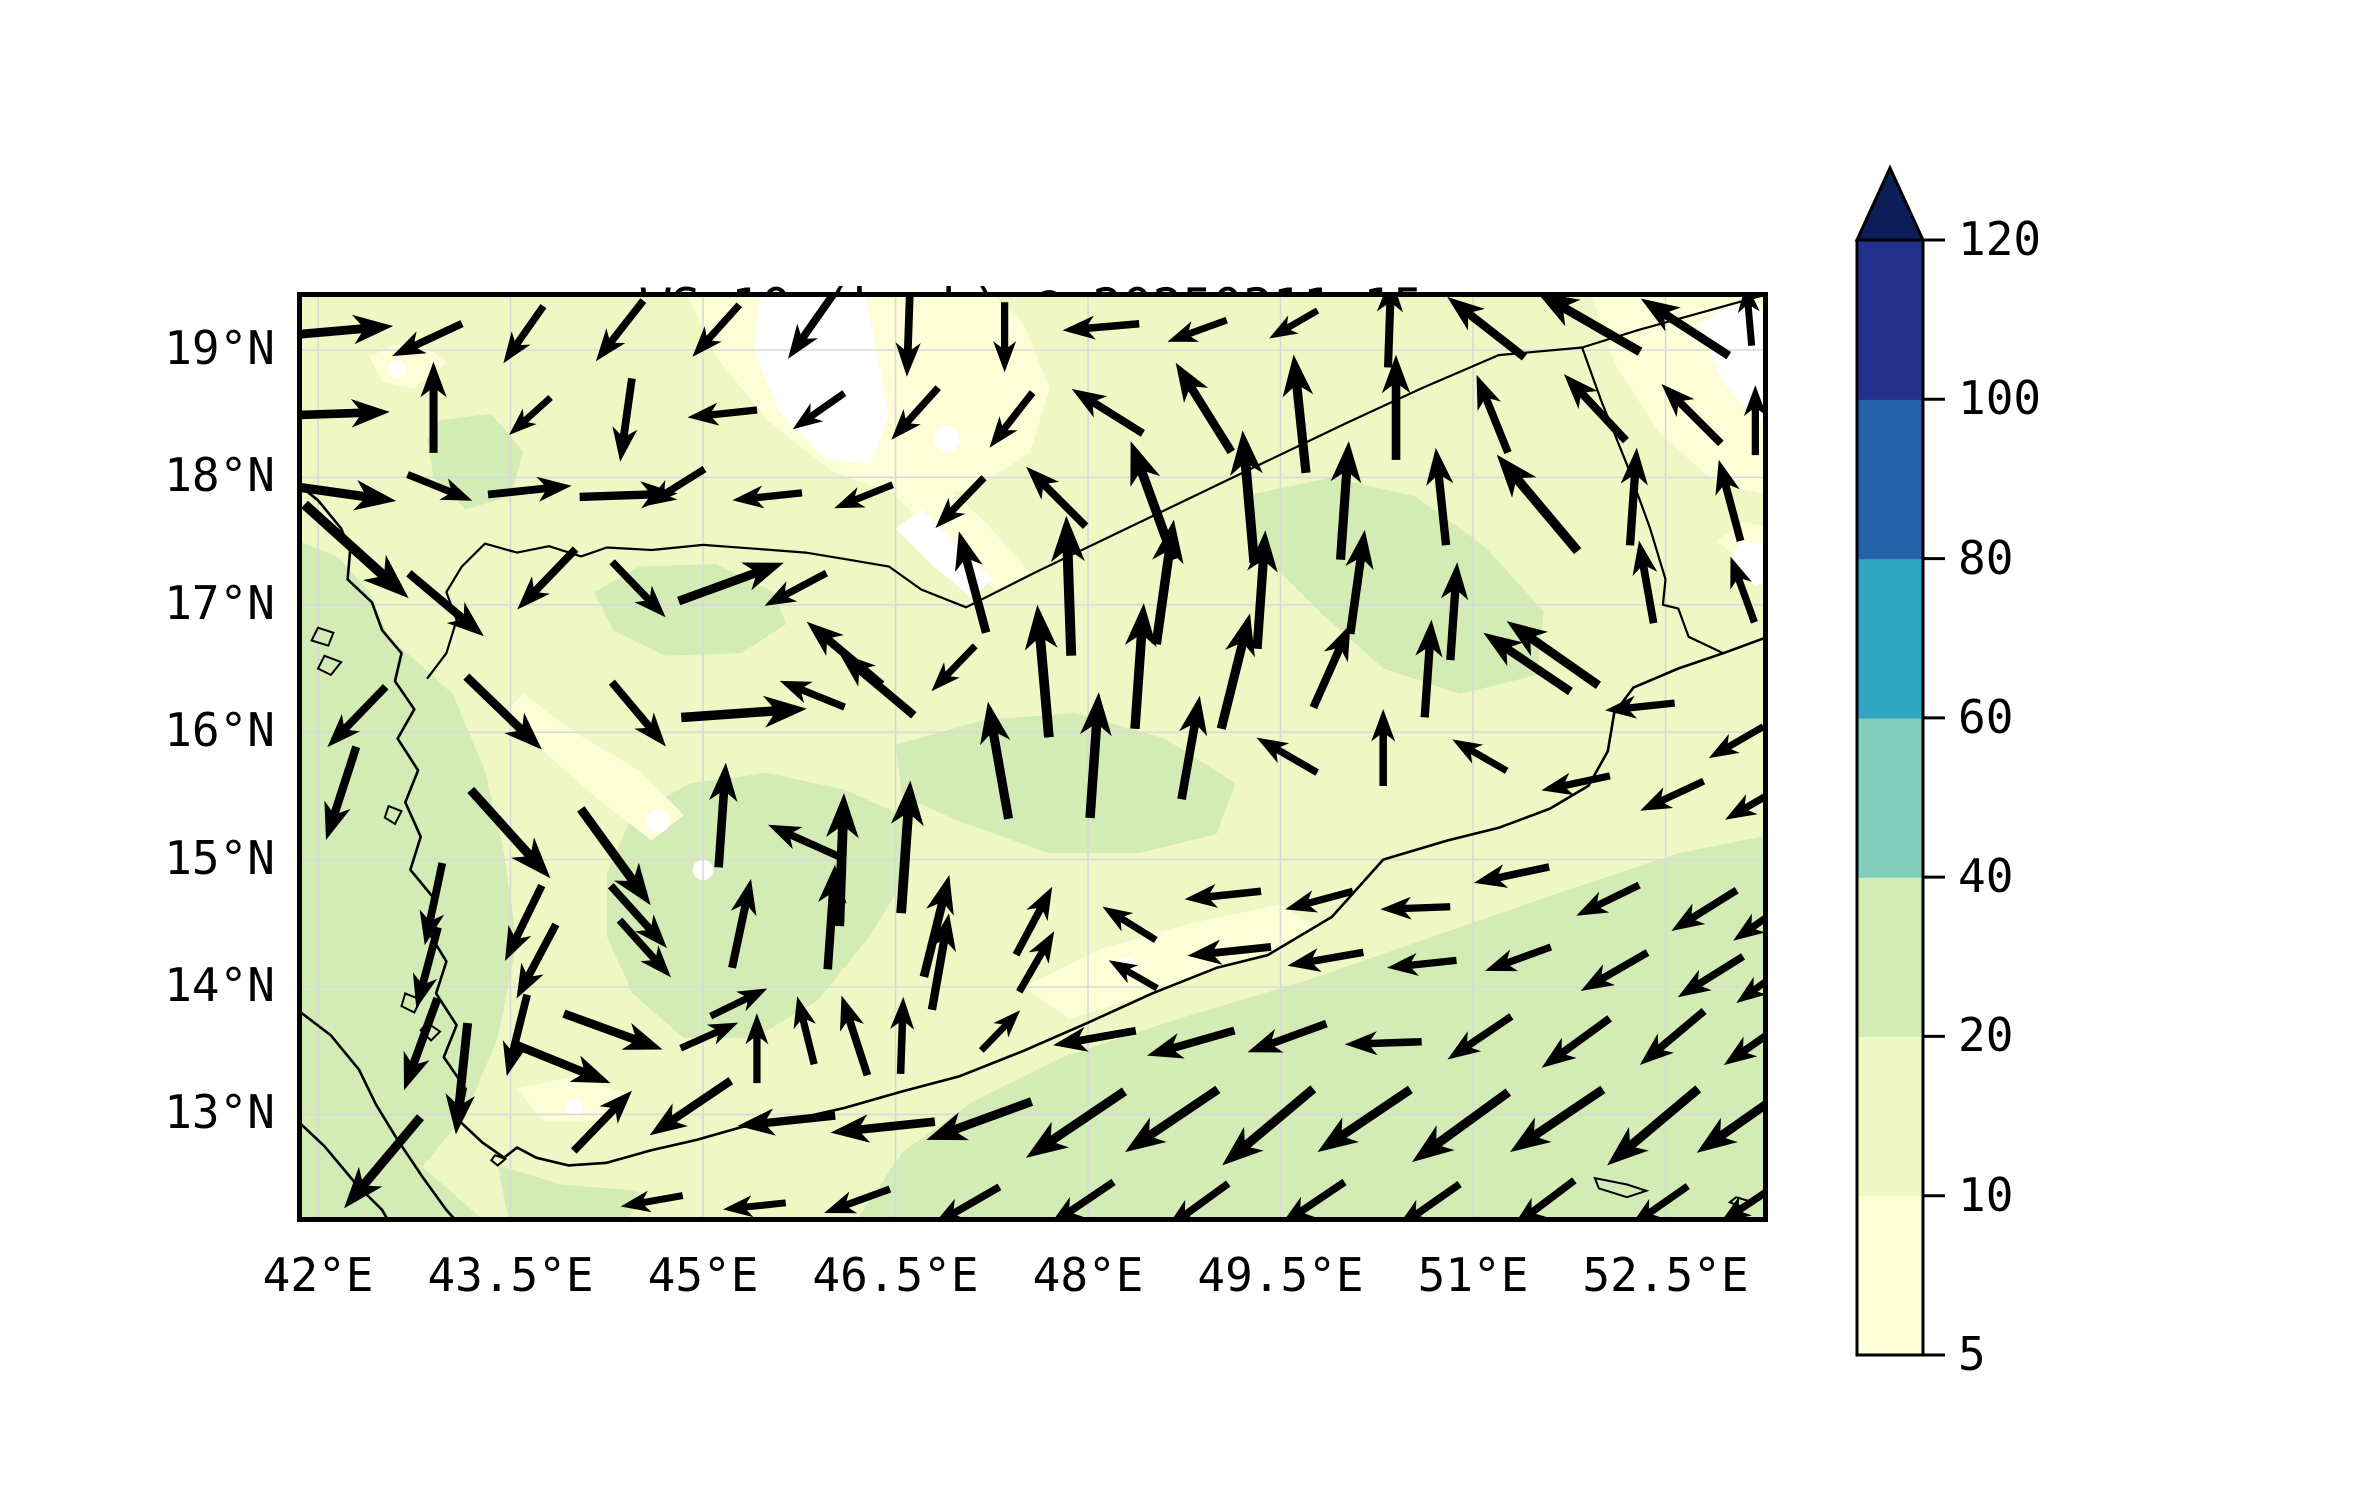  I want to click on x-tick-label: 48°E, so click(1088, 1275).